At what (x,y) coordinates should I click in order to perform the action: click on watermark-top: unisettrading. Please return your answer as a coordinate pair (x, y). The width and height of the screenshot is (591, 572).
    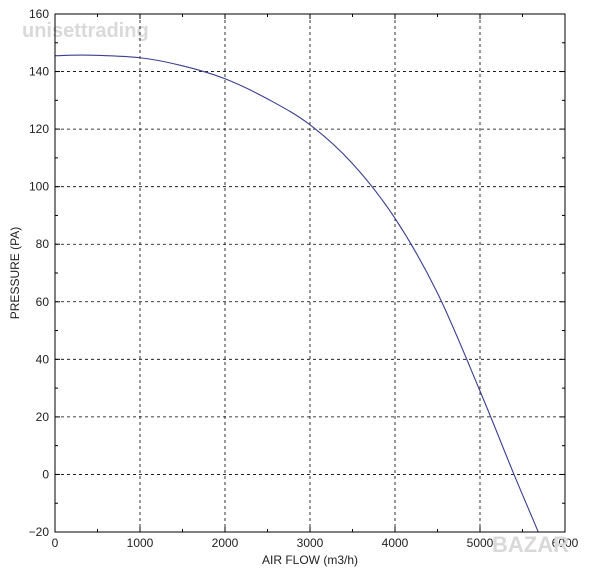
    Looking at the image, I should click on (85, 31).